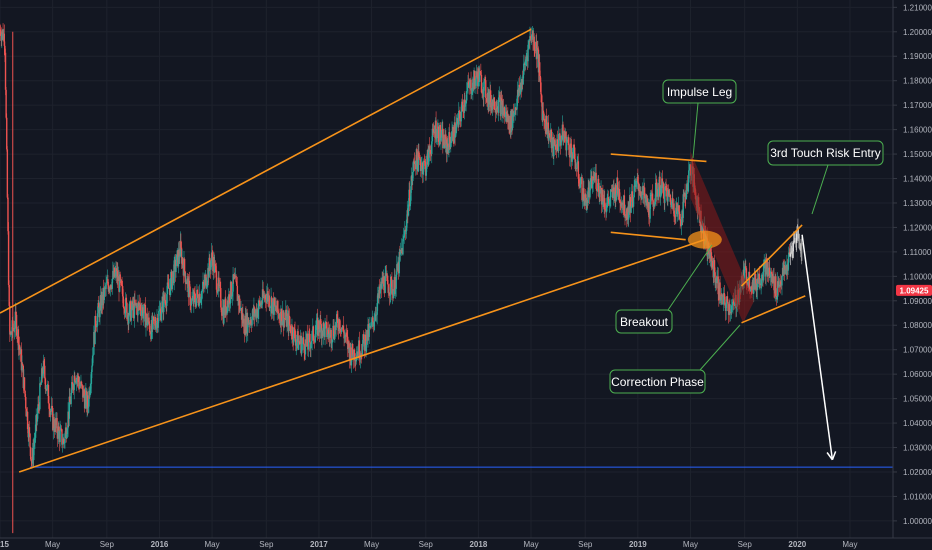  Describe the element at coordinates (657, 382) in the screenshot. I see `correction-phase-label: Correction Phase` at that location.